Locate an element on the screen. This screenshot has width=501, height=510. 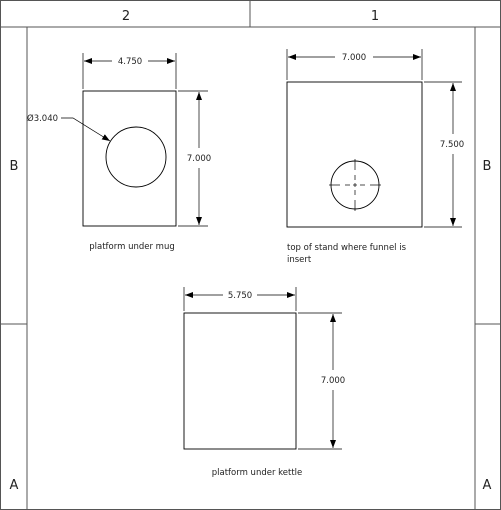
zone-label-right-b: B is located at coordinates (487, 166).